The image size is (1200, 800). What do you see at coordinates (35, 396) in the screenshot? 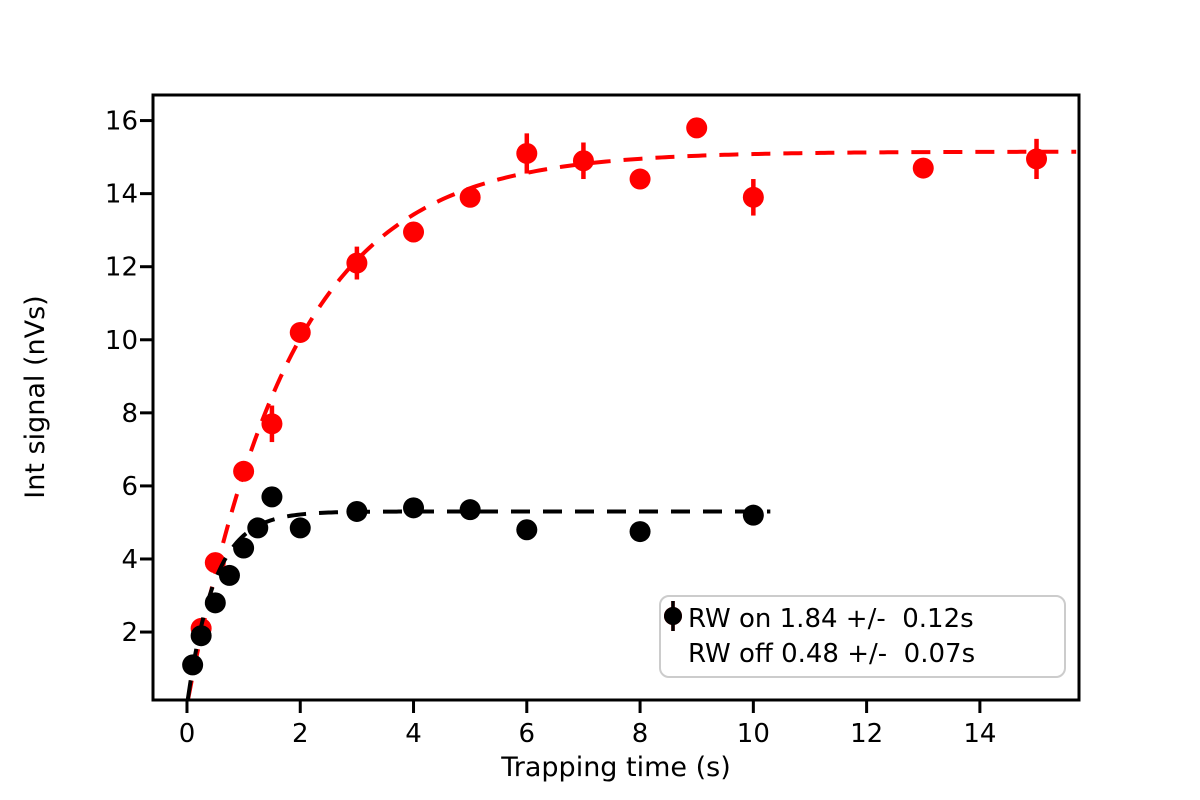
I see `y-axis-label: Int signal (nVs)` at bounding box center [35, 396].